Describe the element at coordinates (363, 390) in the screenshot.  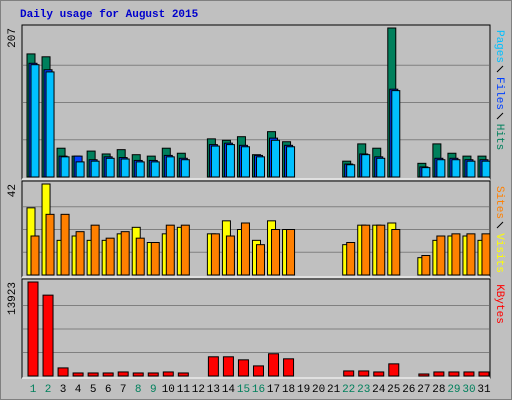
I see `x-tick-label: 23` at that location.